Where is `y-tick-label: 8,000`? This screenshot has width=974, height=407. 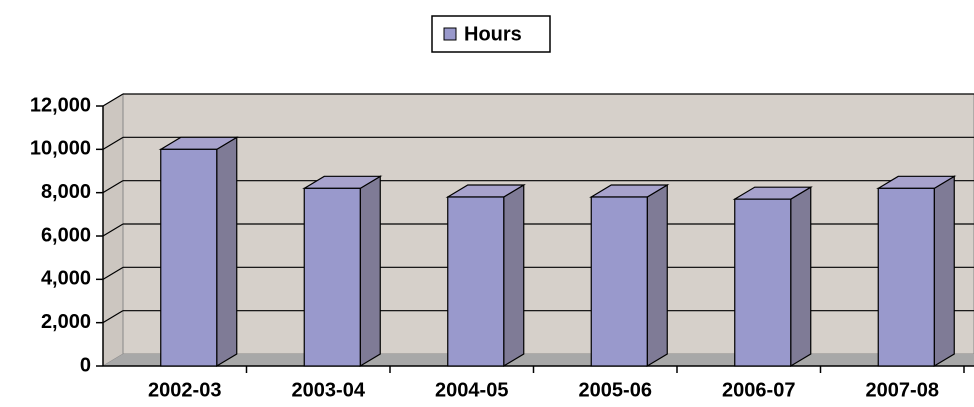
y-tick-label: 8,000 is located at coordinates (66, 192).